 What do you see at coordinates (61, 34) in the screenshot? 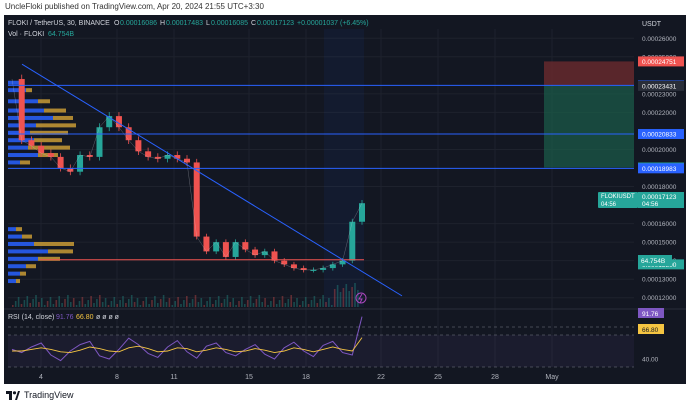
I see `volume-value: 64.754B` at bounding box center [61, 34].